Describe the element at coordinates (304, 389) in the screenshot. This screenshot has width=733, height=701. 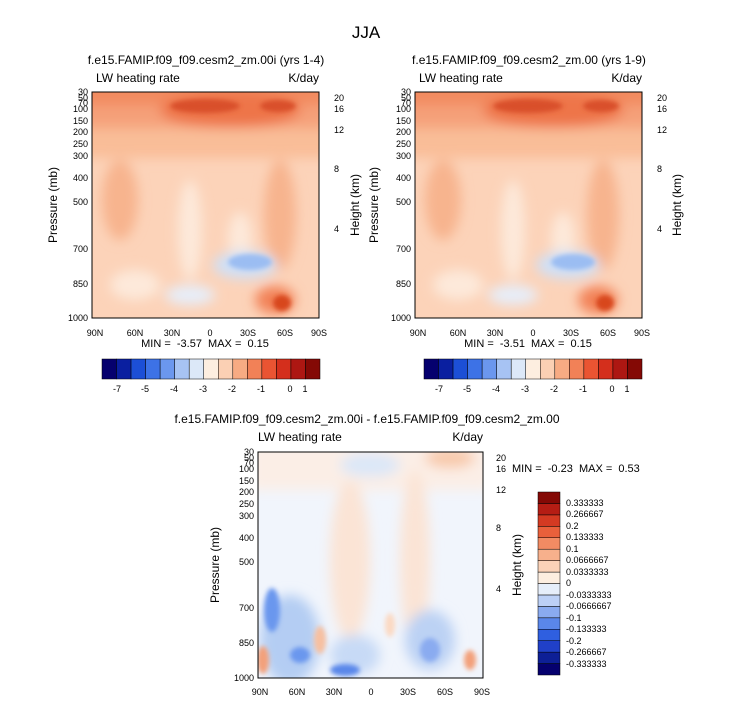
I see `panel-1-cb-label: 1` at that location.